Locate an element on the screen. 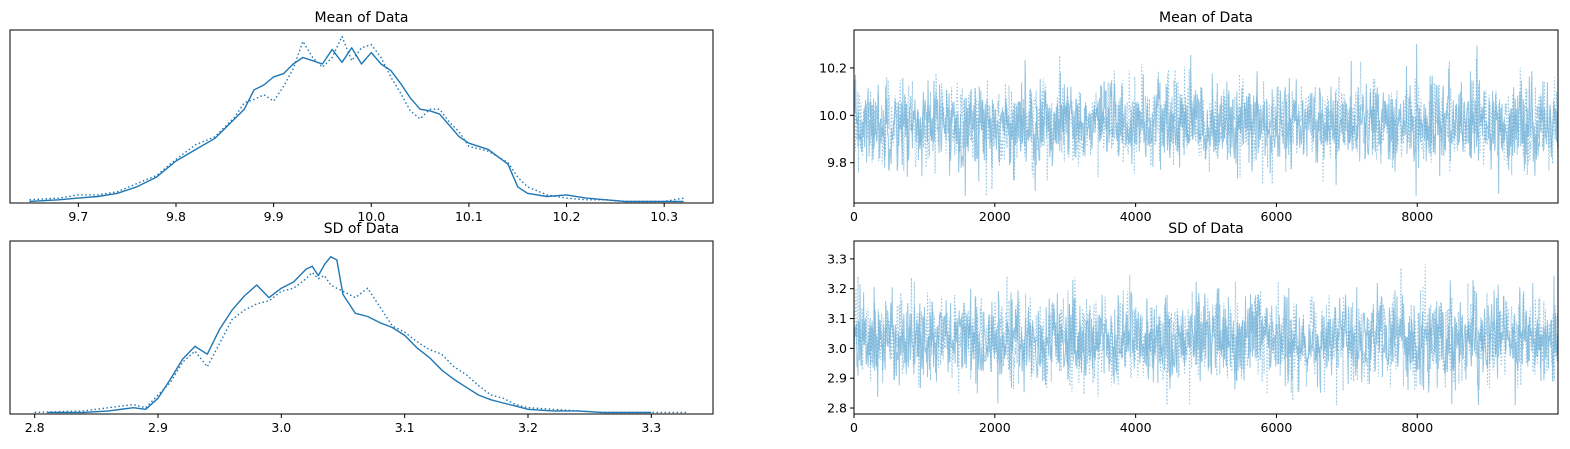 Image resolution: width=1570 pixels, height=449 pixels. y-tick-label: 2.8 is located at coordinates (837, 408).